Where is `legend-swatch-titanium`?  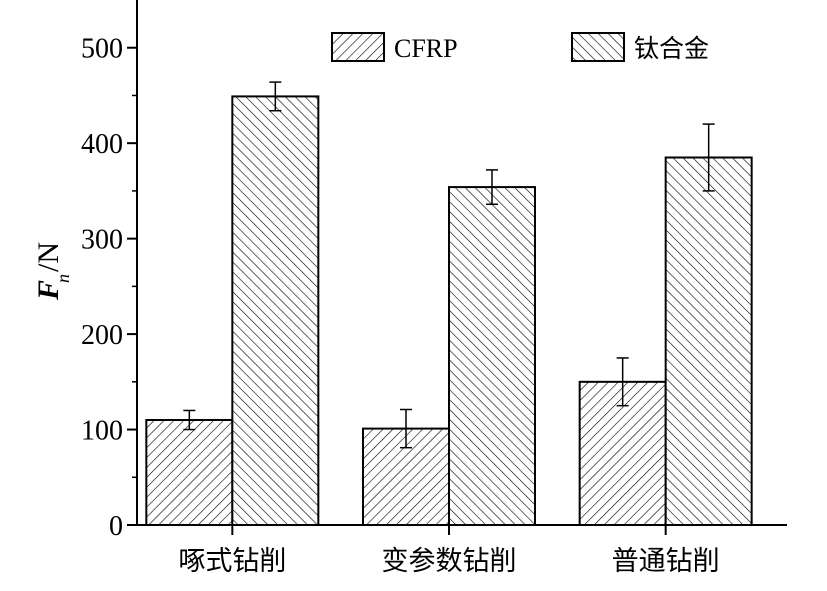 legend-swatch-titanium is located at coordinates (598, 47).